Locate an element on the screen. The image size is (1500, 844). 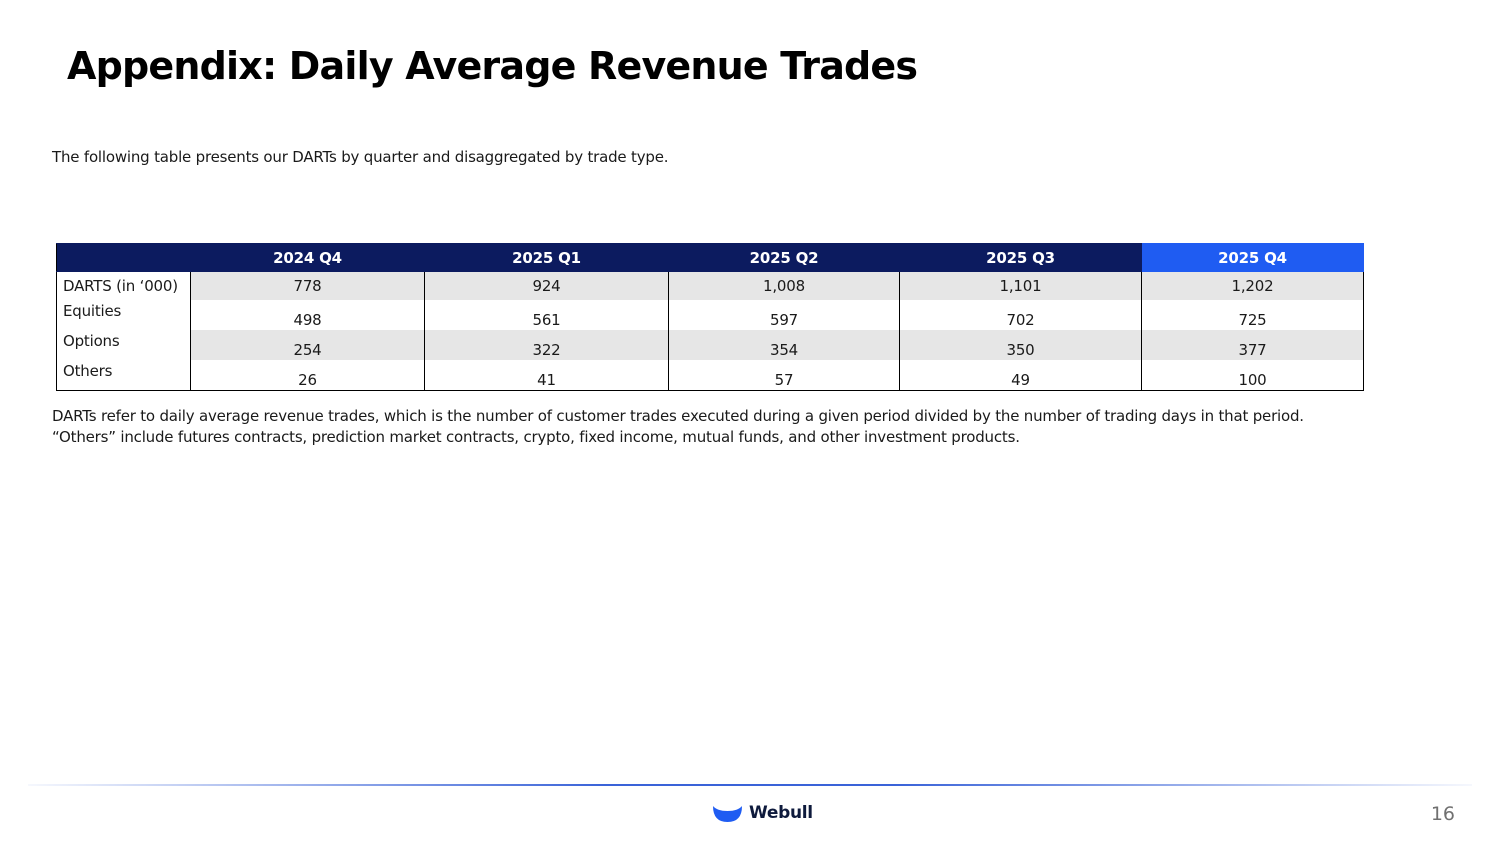
page-title: Appendix: Daily Average Revenue Trades is located at coordinates (492, 66).